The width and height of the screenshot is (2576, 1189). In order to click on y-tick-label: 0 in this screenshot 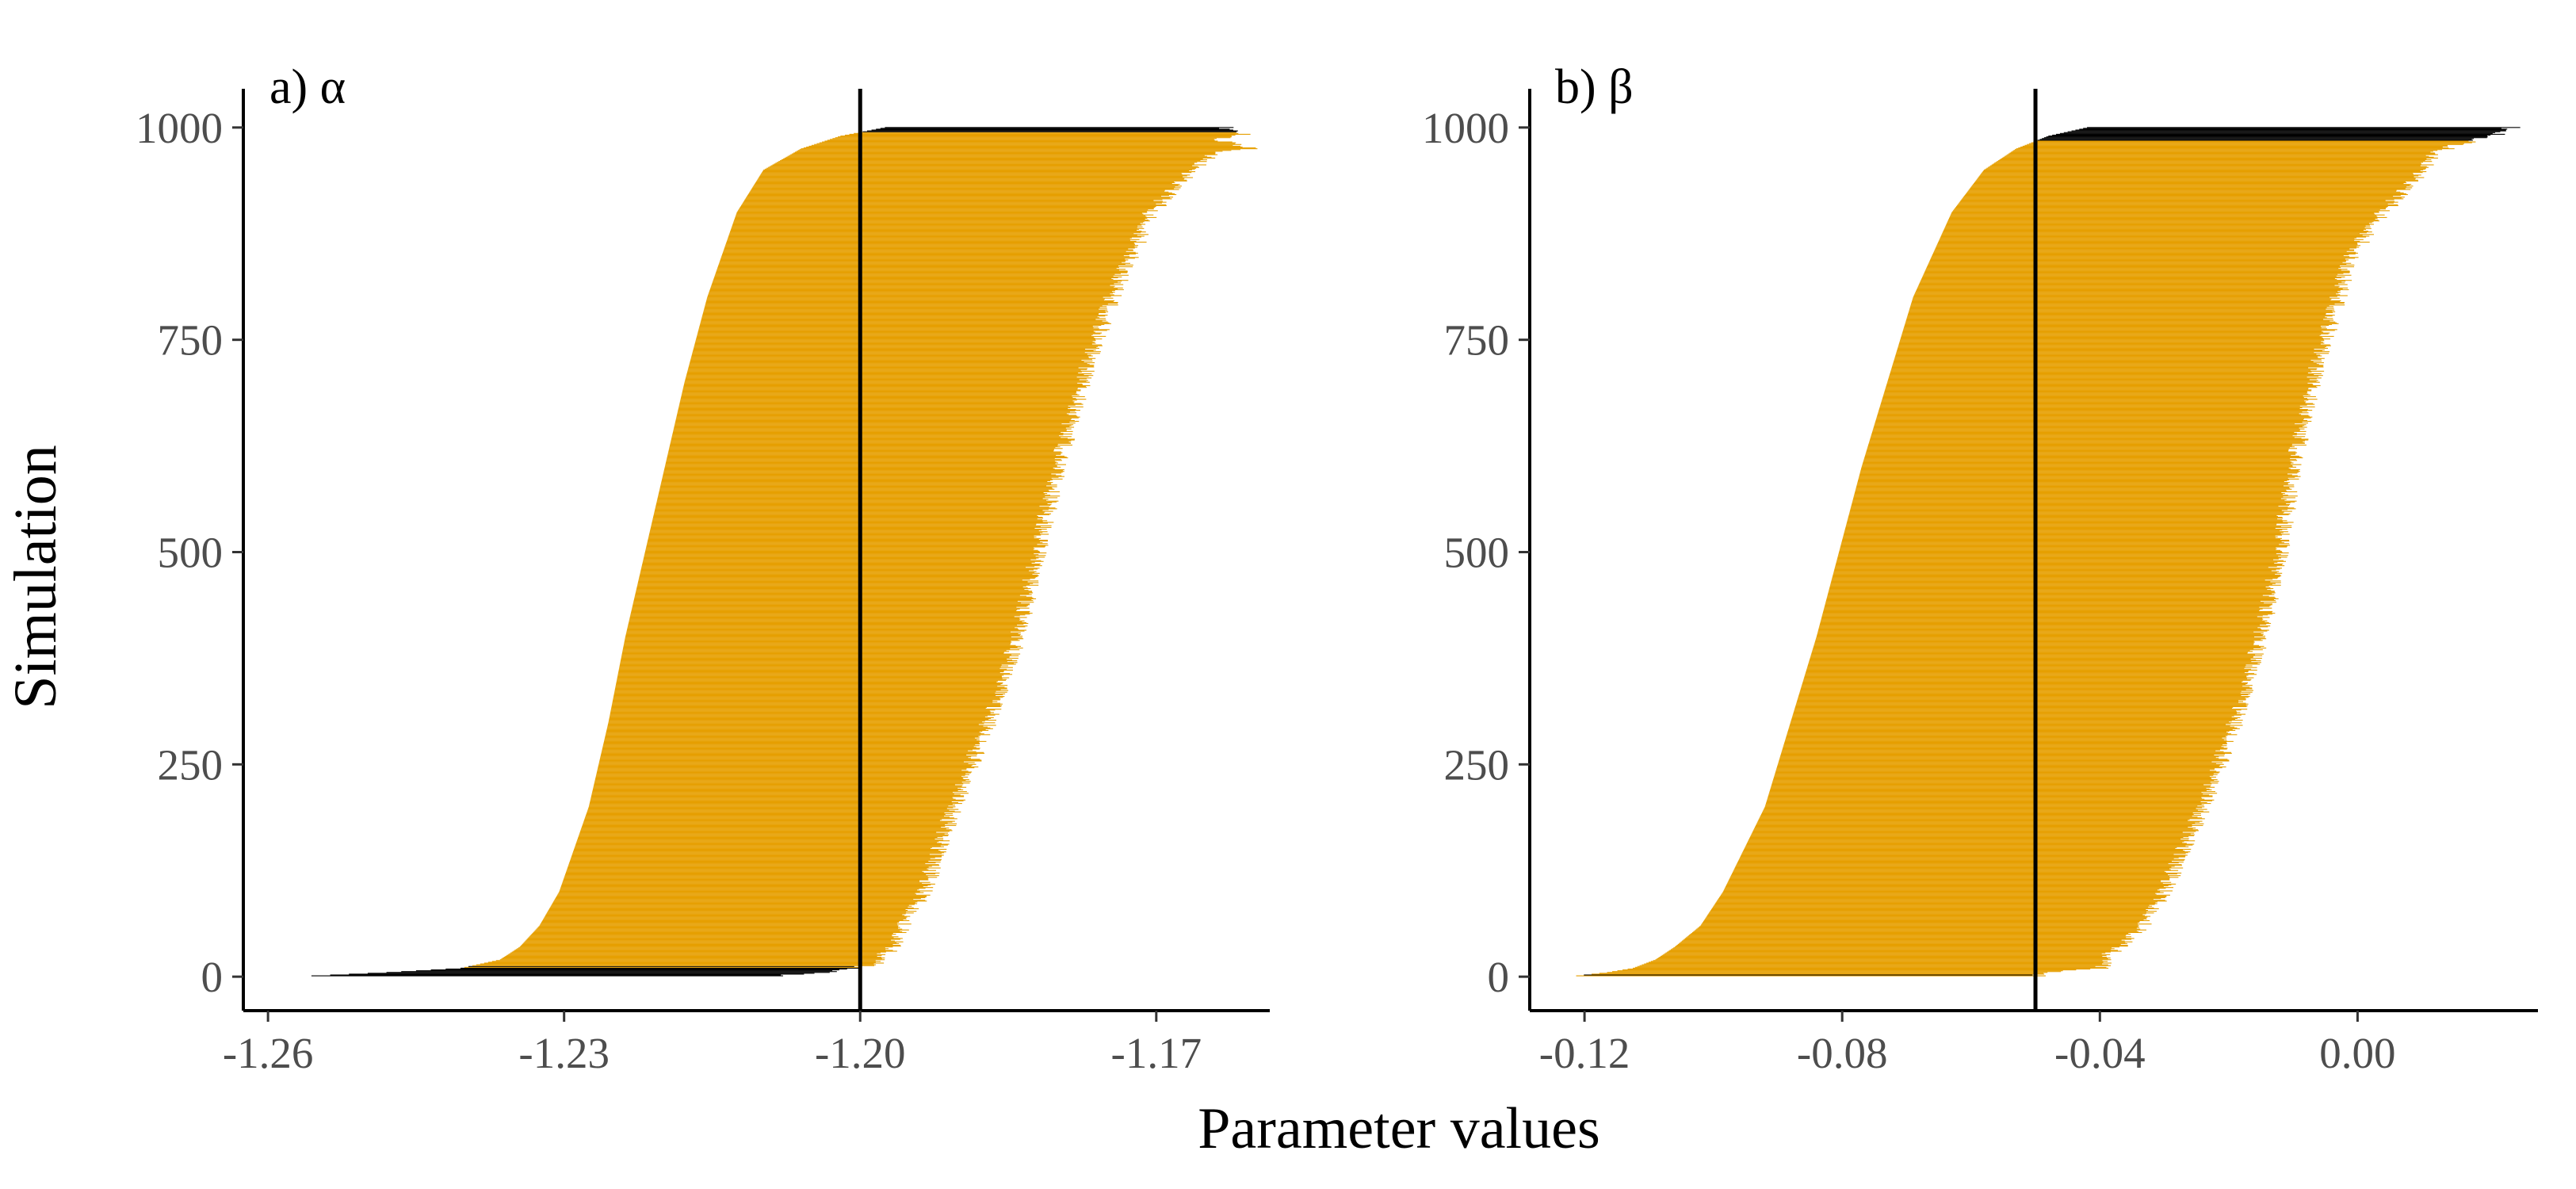, I will do `click(1499, 977)`.